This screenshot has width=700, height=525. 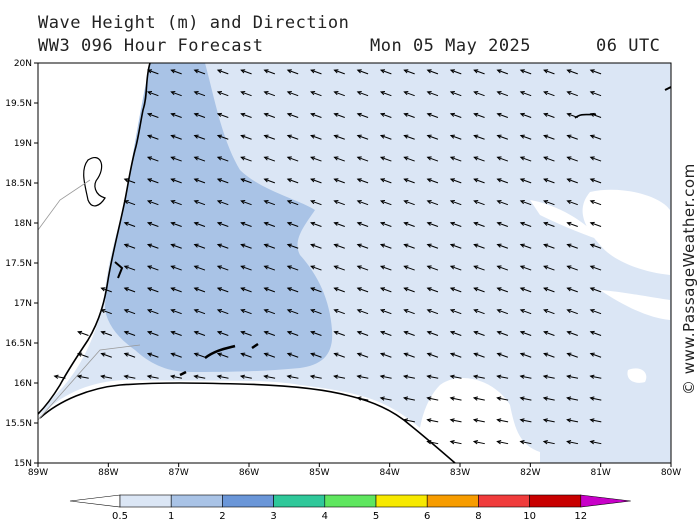 I want to click on lat-label: 16N, so click(x=23, y=384).